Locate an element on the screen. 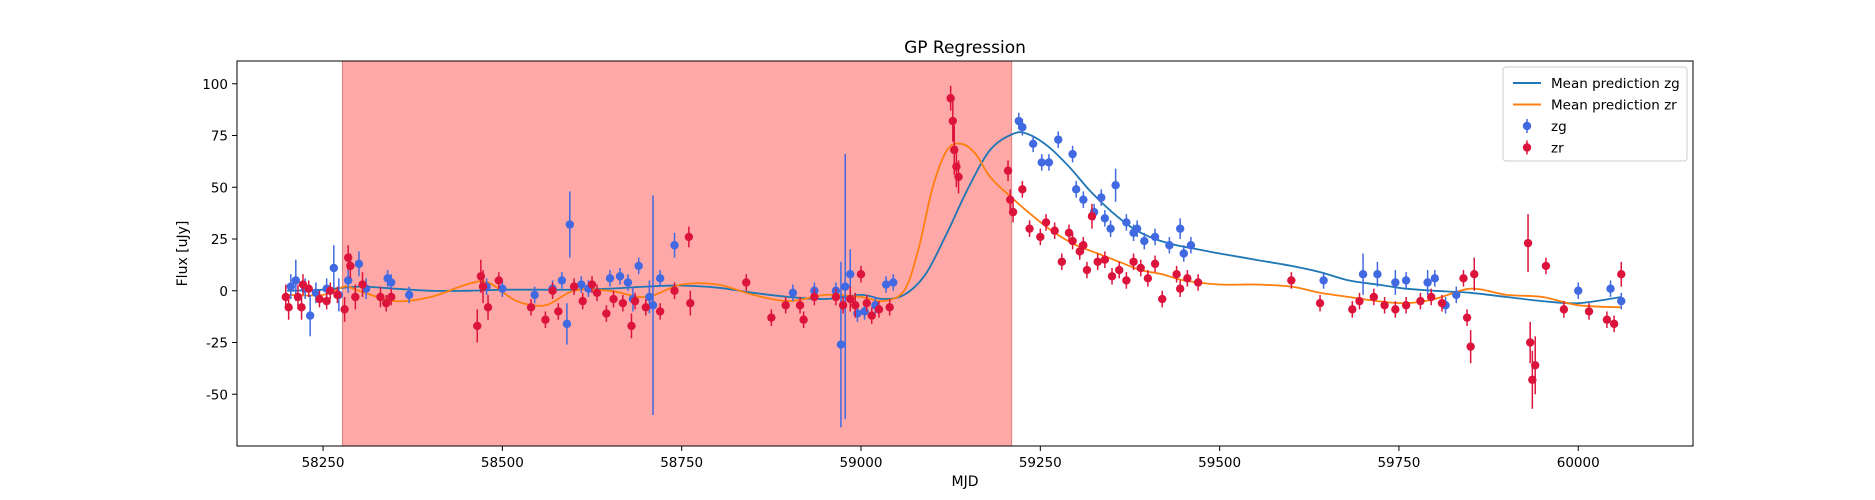  chart-title: GP Regression is located at coordinates (965, 48).